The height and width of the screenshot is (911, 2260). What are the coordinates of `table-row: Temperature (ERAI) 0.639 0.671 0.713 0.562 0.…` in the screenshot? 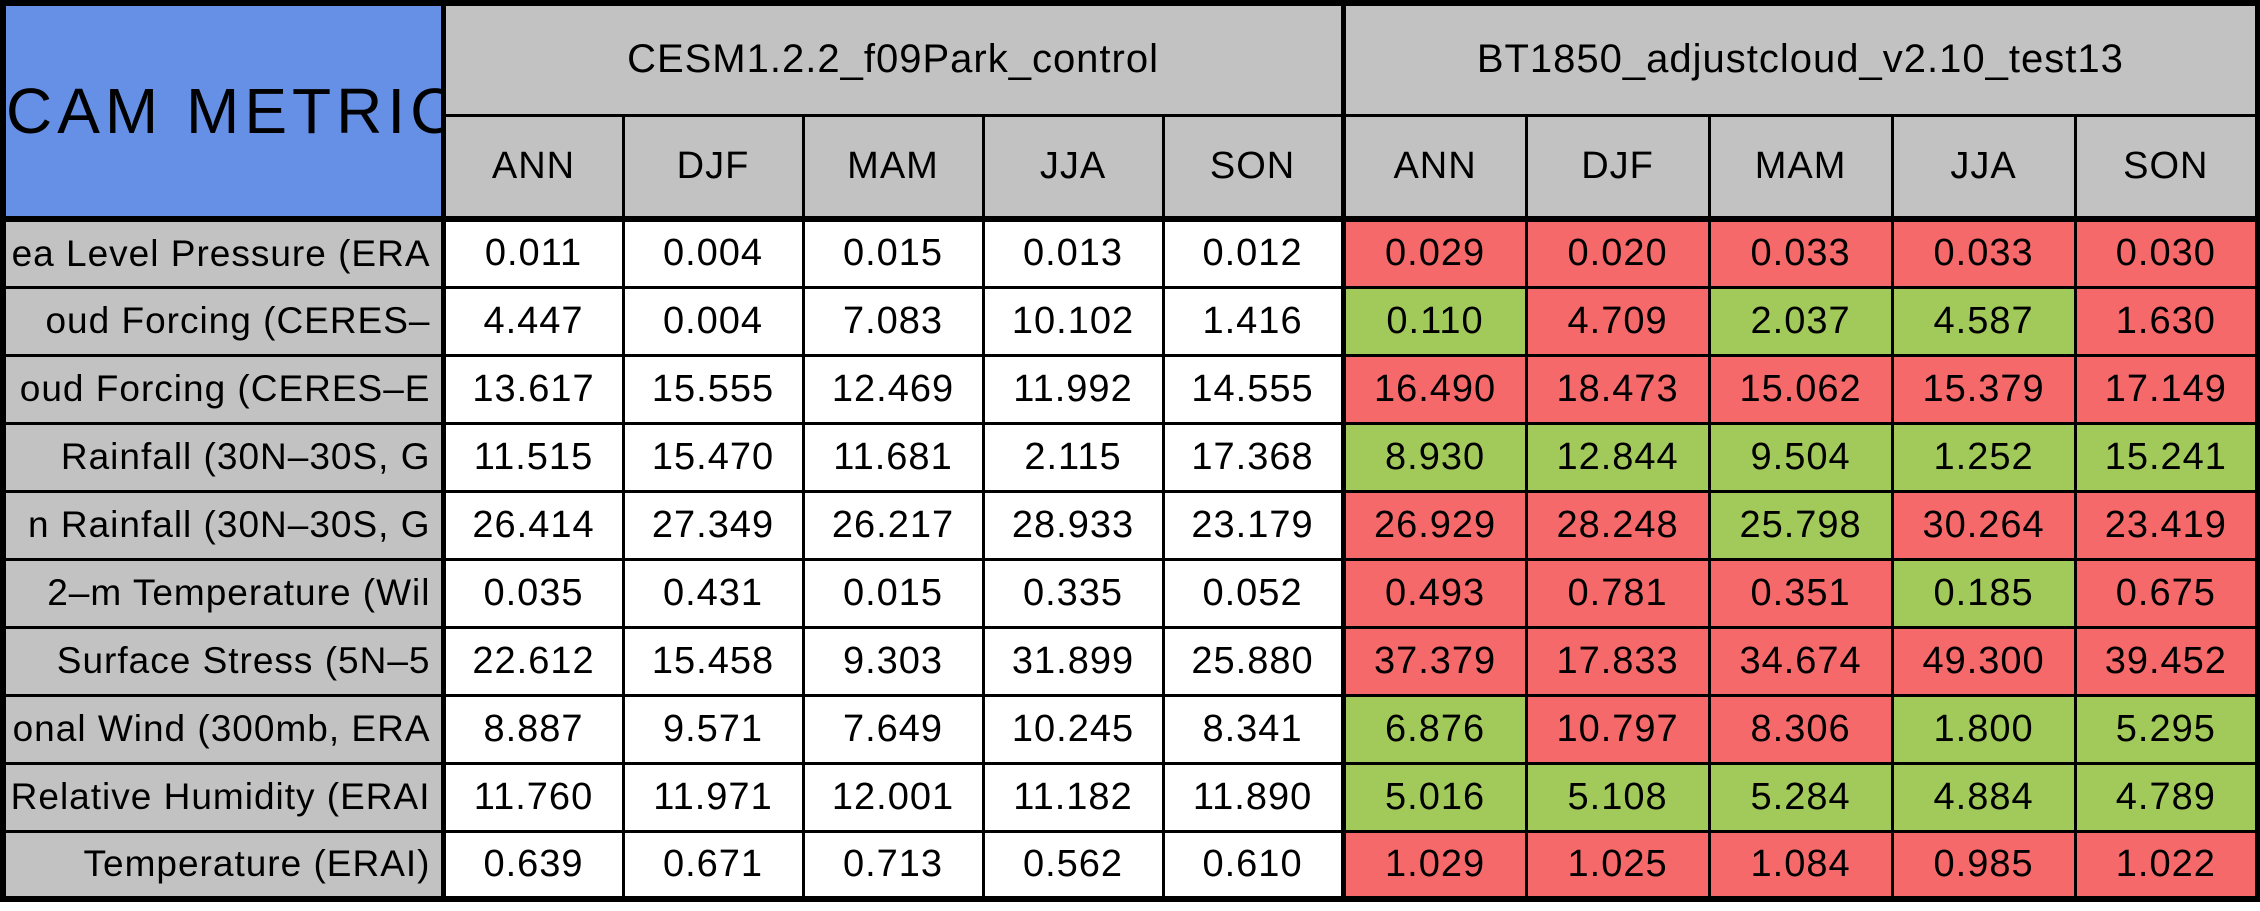 It's located at (1131, 865).